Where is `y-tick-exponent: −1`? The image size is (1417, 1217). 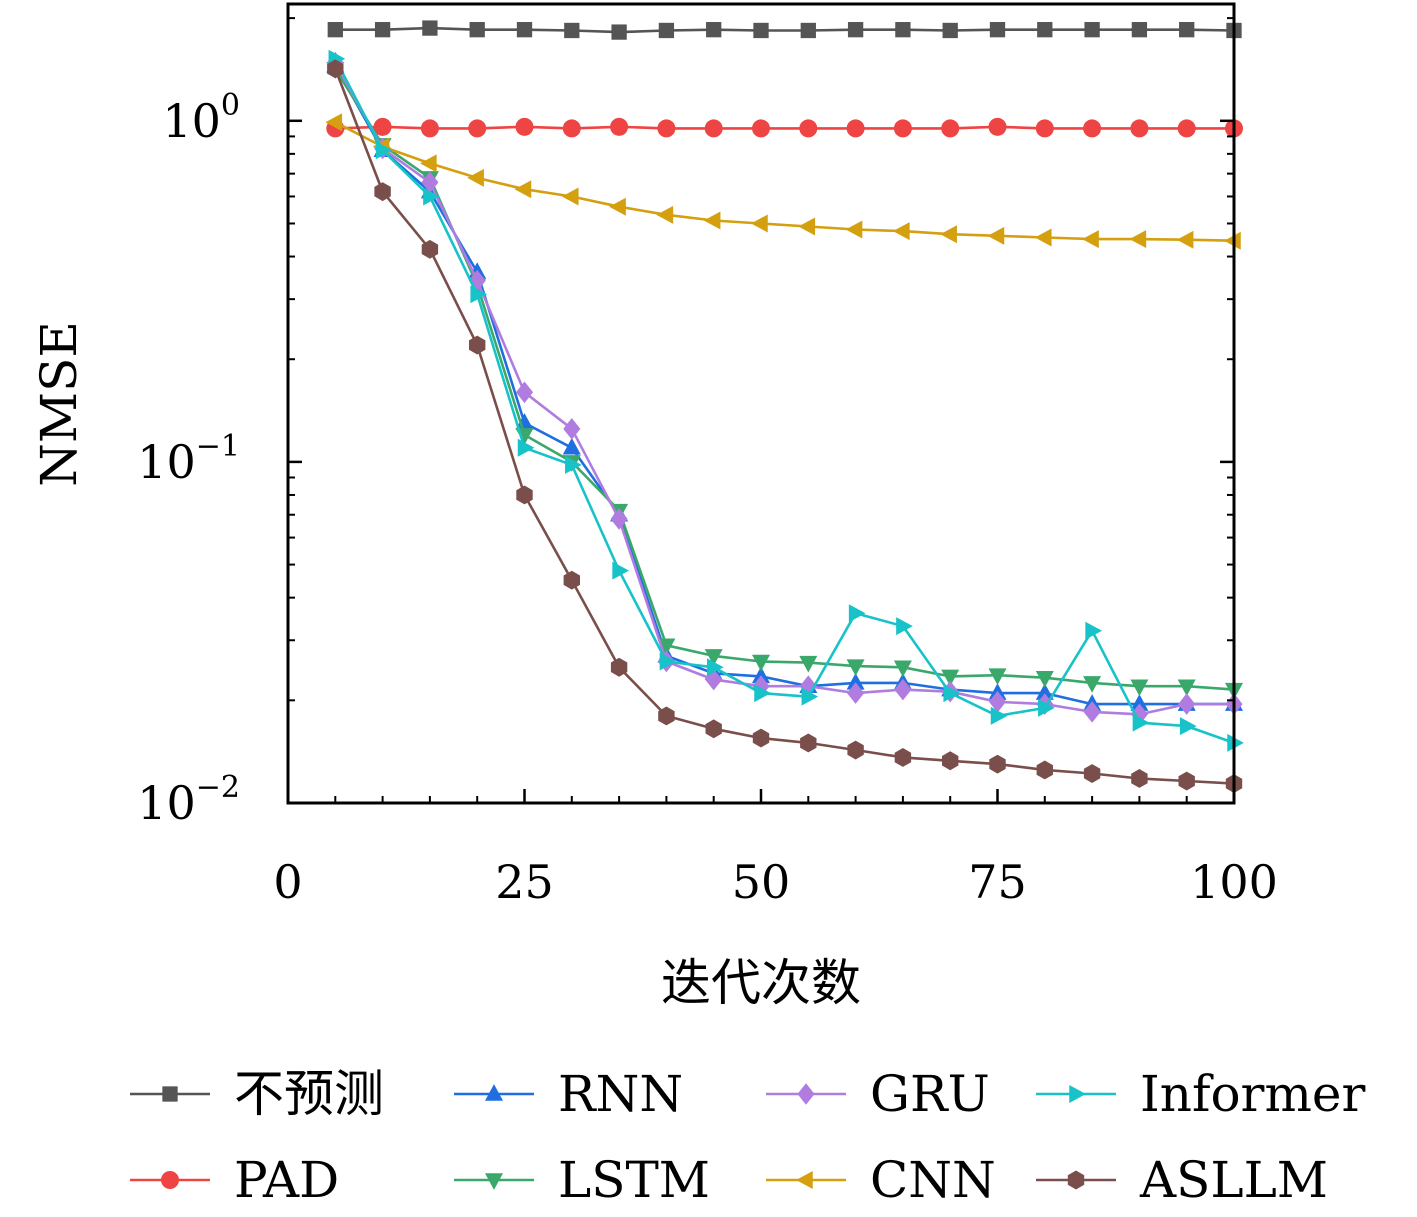 y-tick-exponent: −1 is located at coordinates (218, 446).